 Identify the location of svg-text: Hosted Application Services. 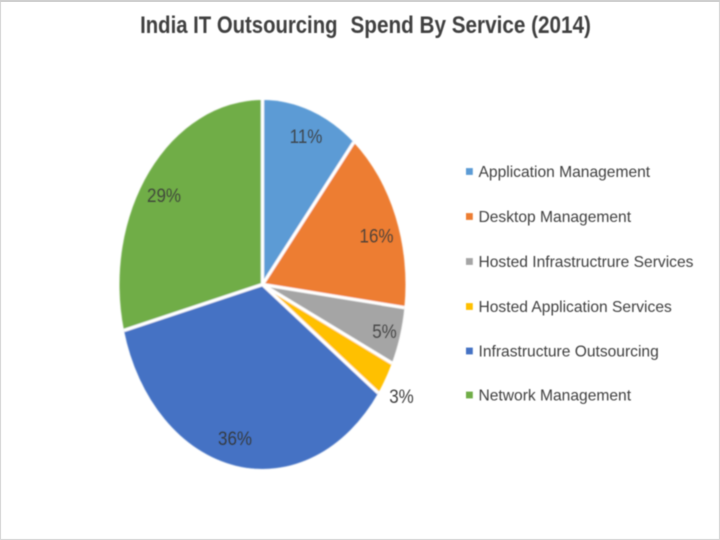
(575, 307).